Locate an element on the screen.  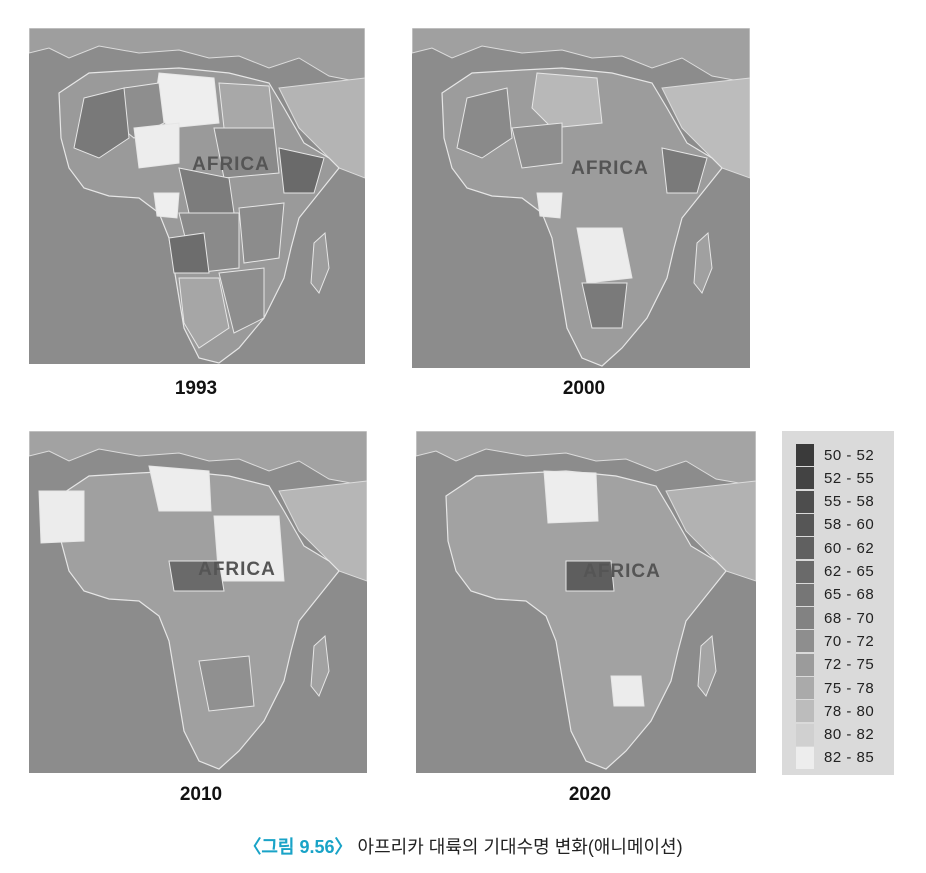
legend-range-label: 62 - 65 is located at coordinates (849, 571).